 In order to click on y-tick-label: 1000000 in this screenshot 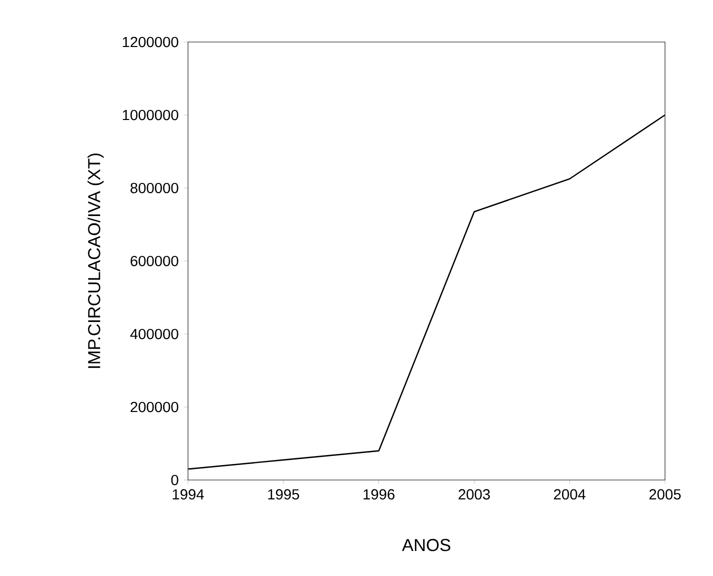, I will do `click(150, 115)`.